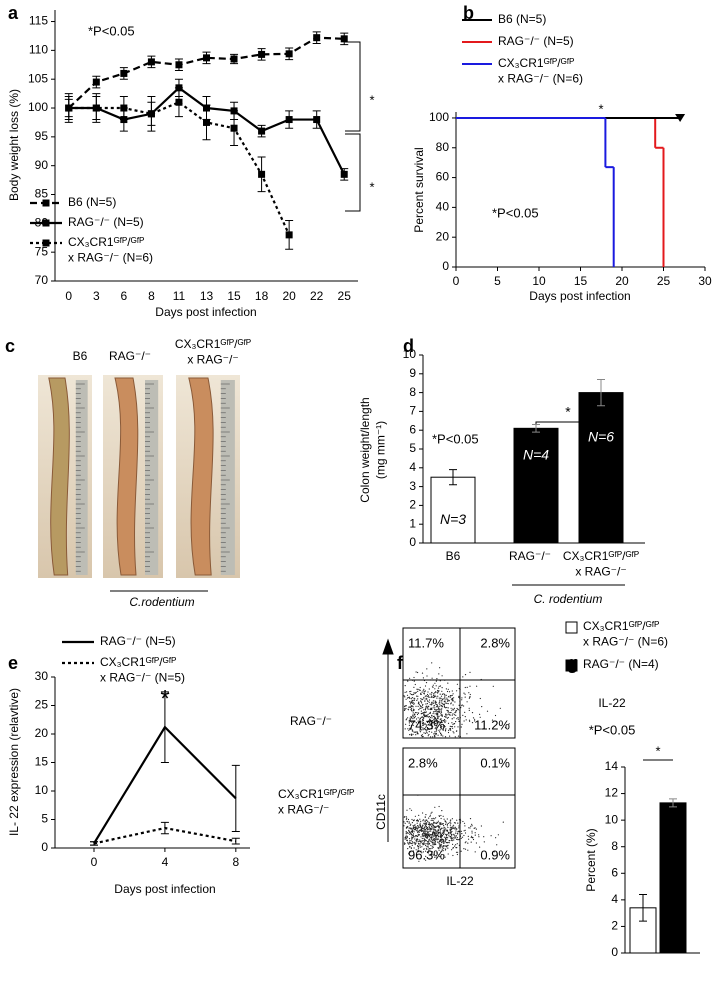  Describe the element at coordinates (495, 642) in the screenshot. I see `quadrant-percent: 2.8%` at that location.